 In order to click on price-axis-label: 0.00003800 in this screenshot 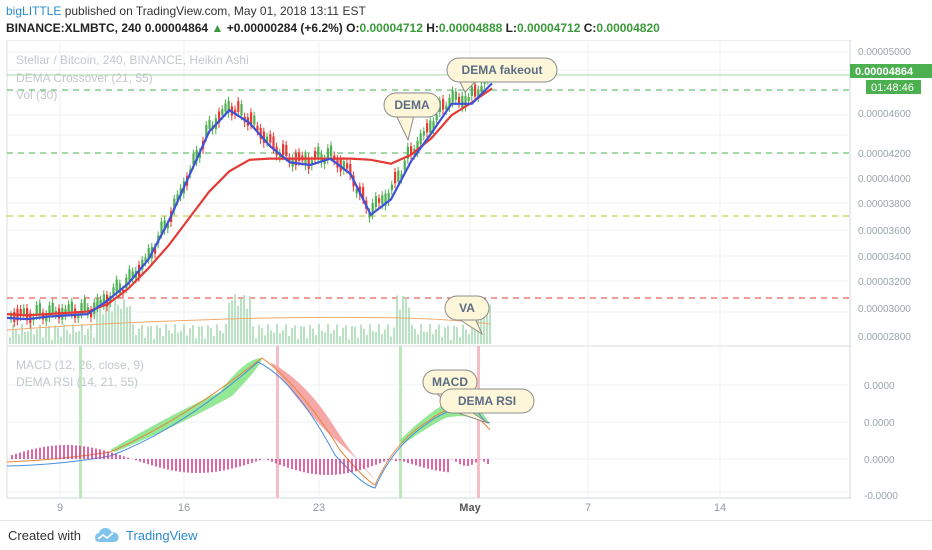, I will do `click(884, 204)`.